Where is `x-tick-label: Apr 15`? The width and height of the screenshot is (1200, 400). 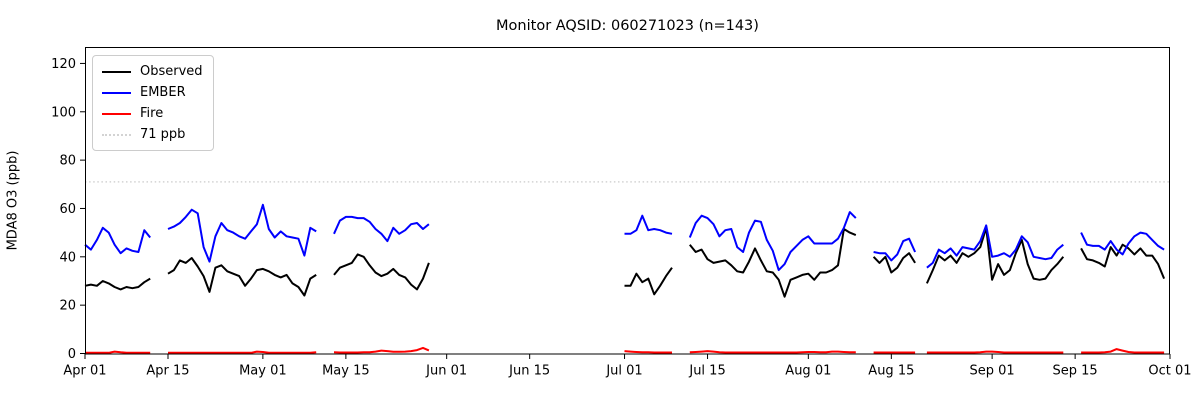 x-tick-label: Apr 15 is located at coordinates (167, 371).